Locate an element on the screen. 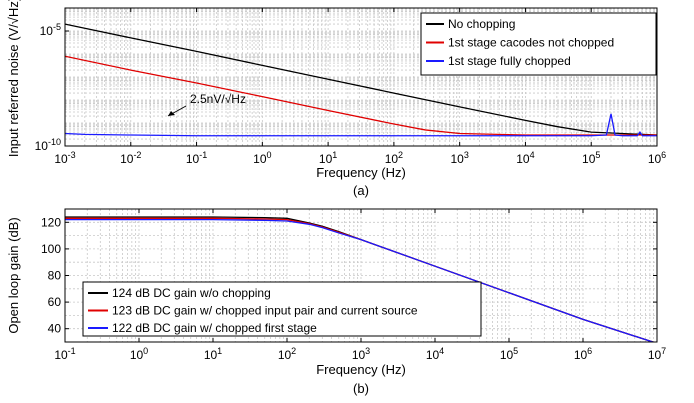  legend-label-3: 122 dB DC gain w/ chopped first stage is located at coordinates (214, 328).